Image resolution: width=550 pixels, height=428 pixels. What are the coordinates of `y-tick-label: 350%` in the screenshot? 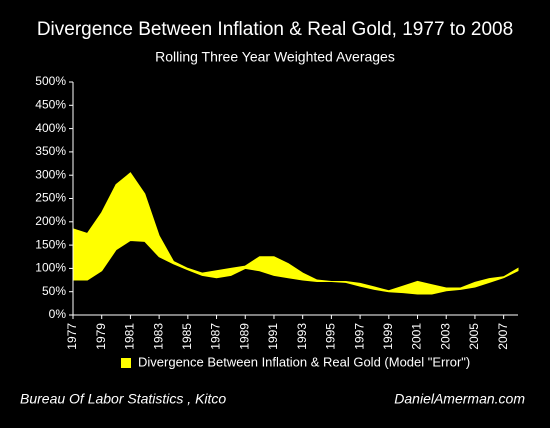 It's located at (50, 151).